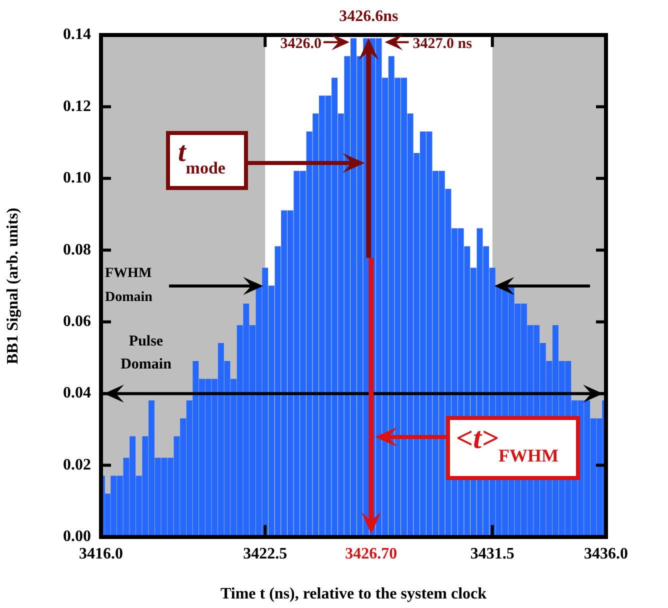 The height and width of the screenshot is (608, 668). Describe the element at coordinates (492, 554) in the screenshot. I see `x-tick-label: 3431.5` at that location.